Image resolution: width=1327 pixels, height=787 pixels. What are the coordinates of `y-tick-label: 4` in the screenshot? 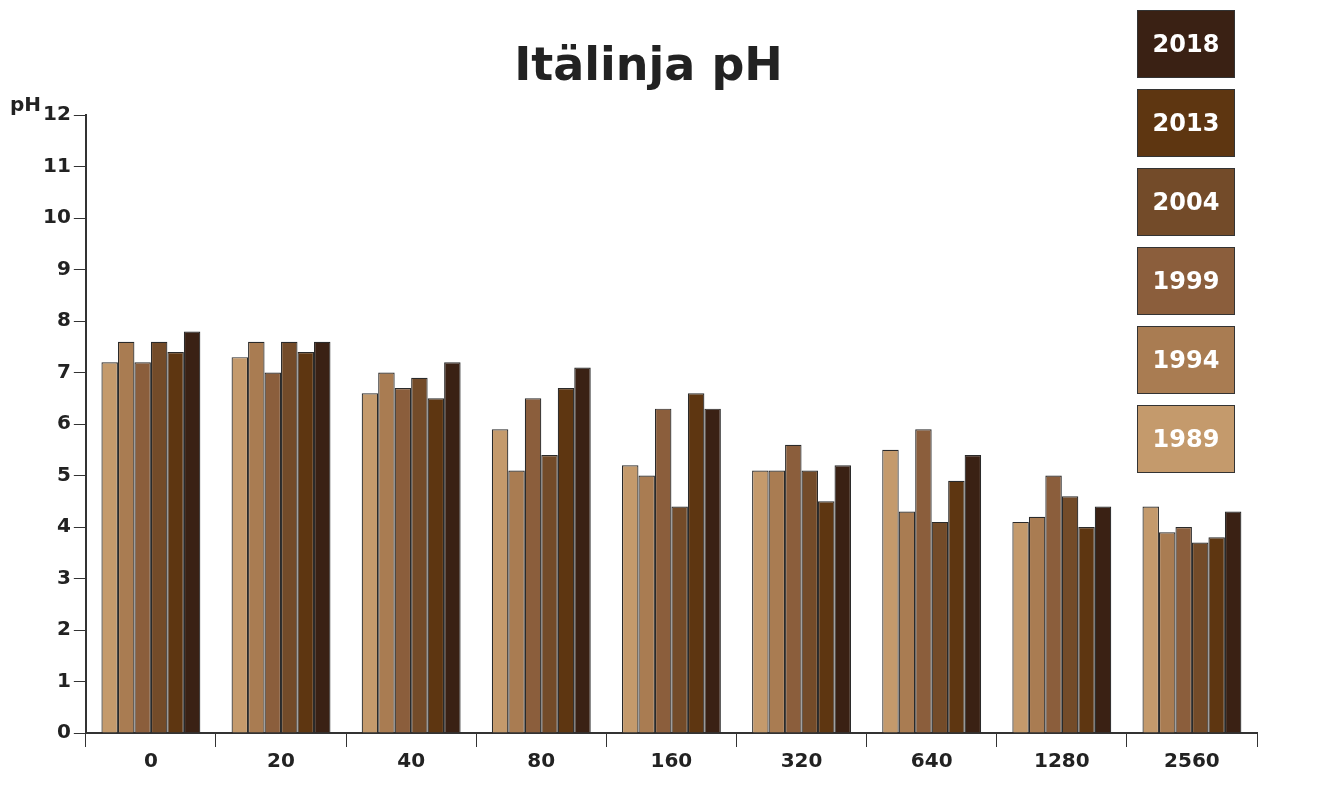 It's located at (63, 525).